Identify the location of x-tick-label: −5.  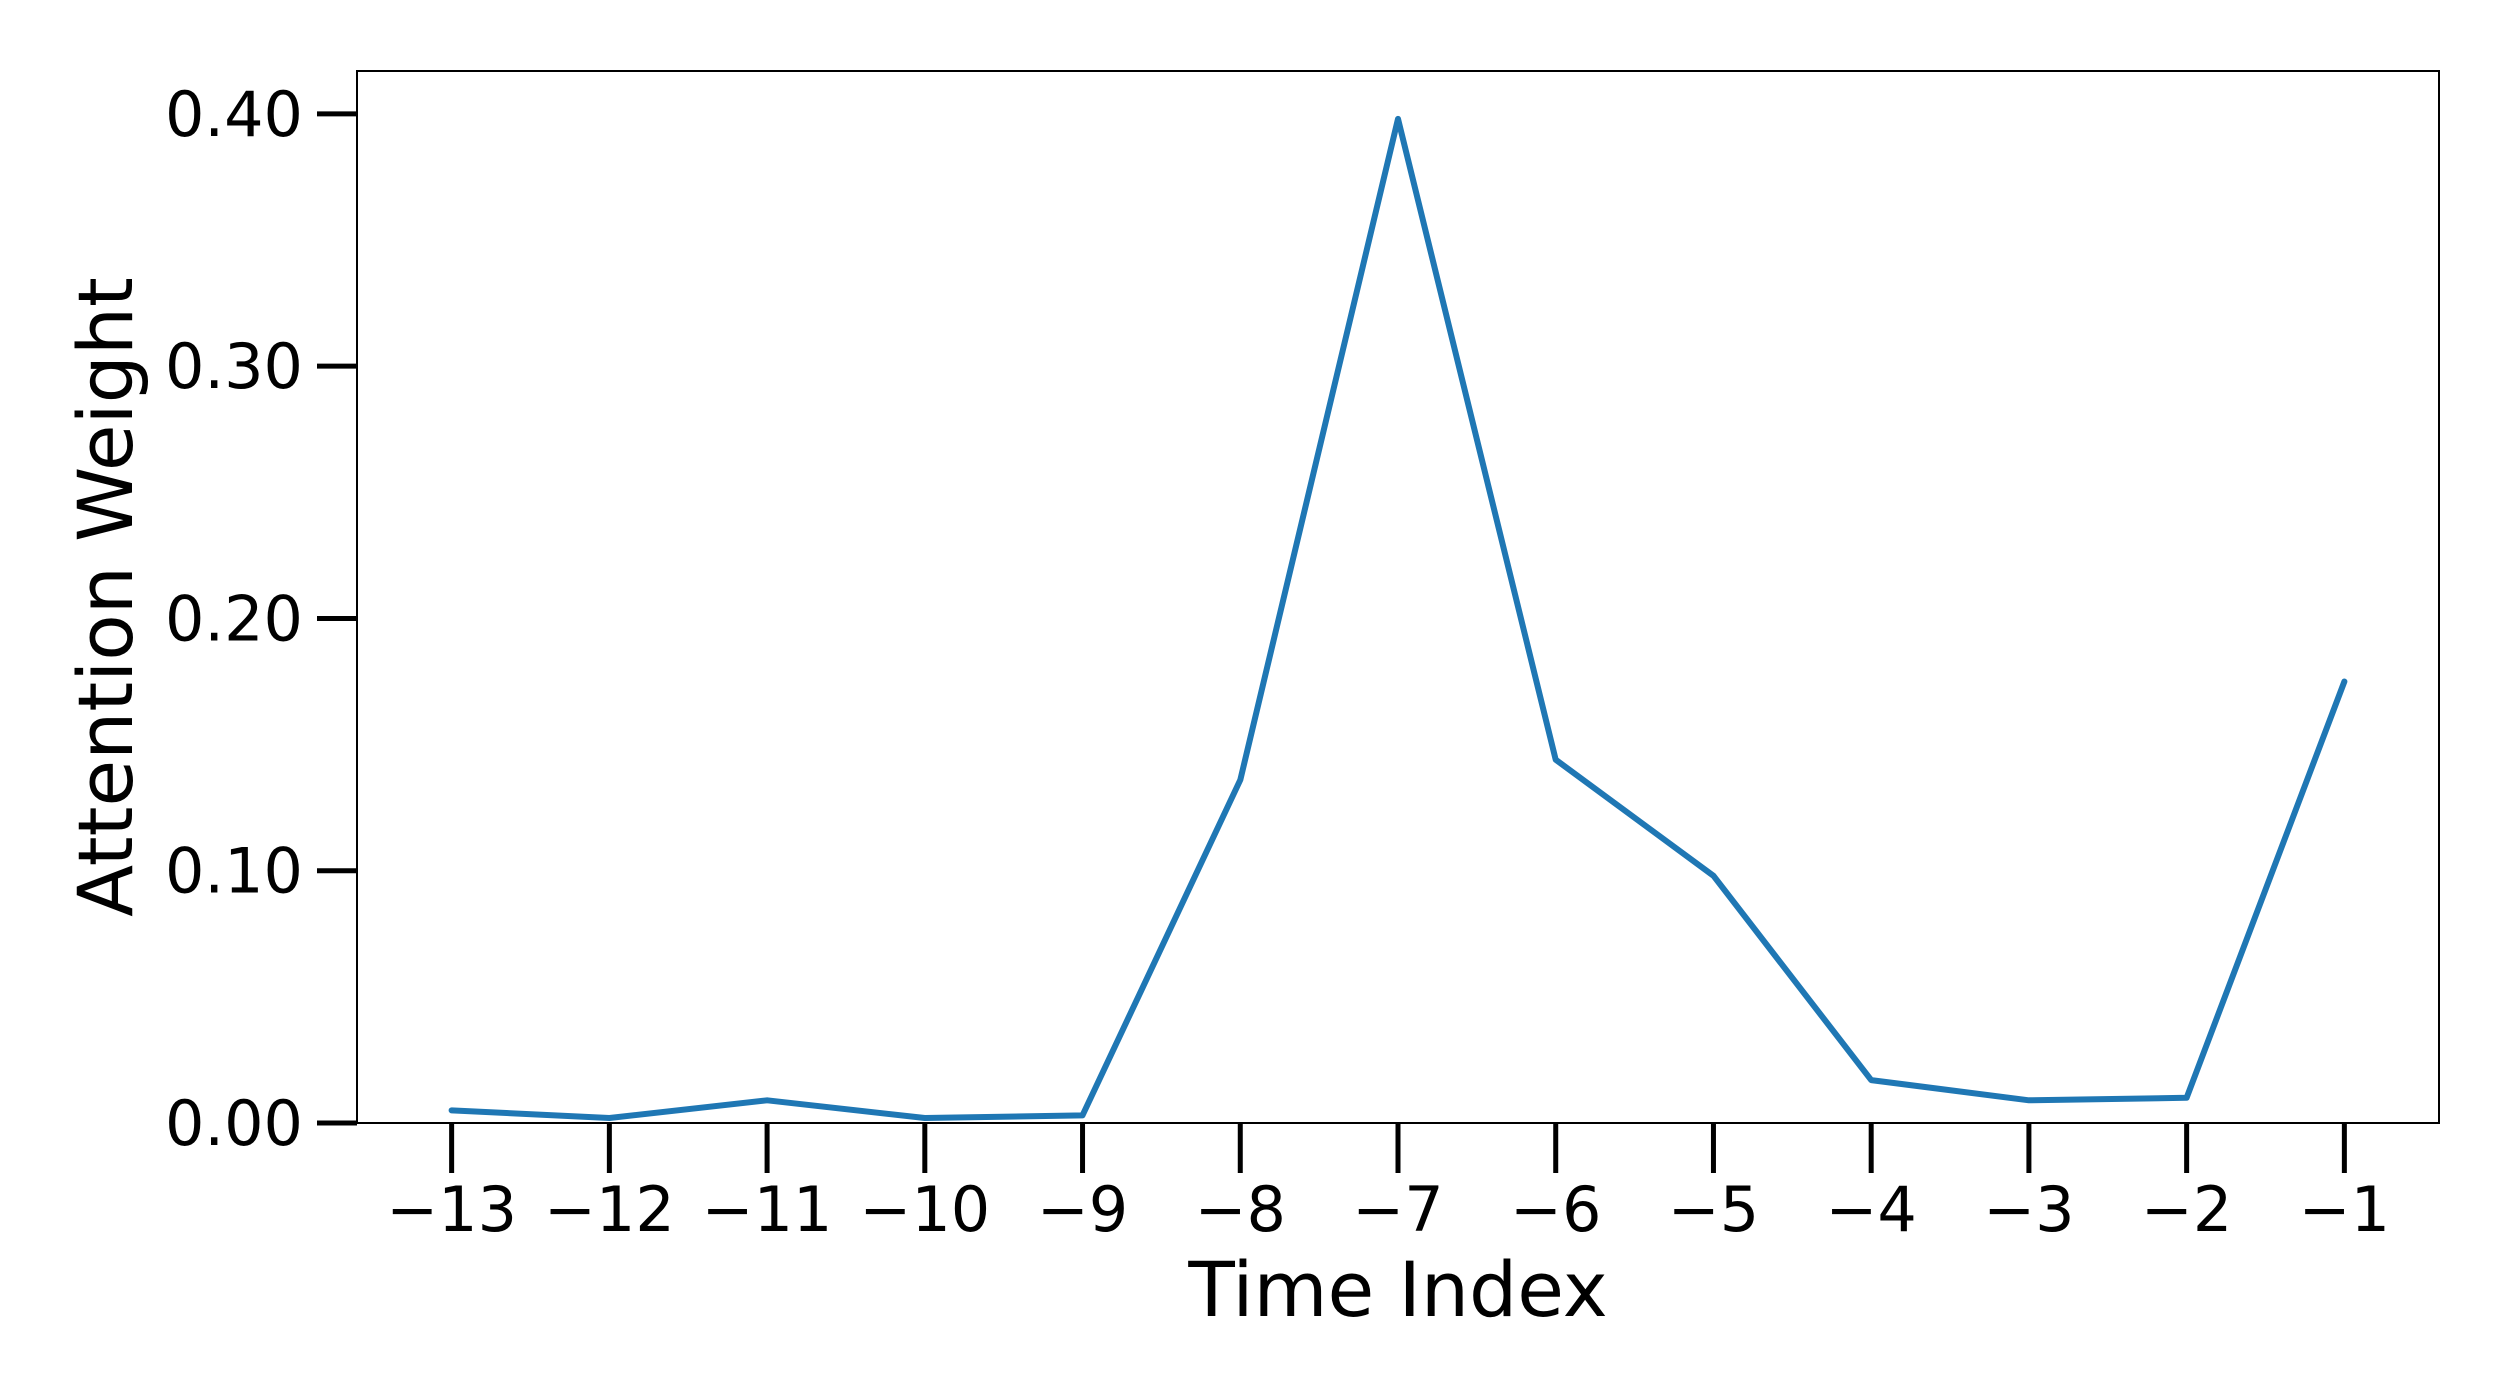
(1713, 1209).